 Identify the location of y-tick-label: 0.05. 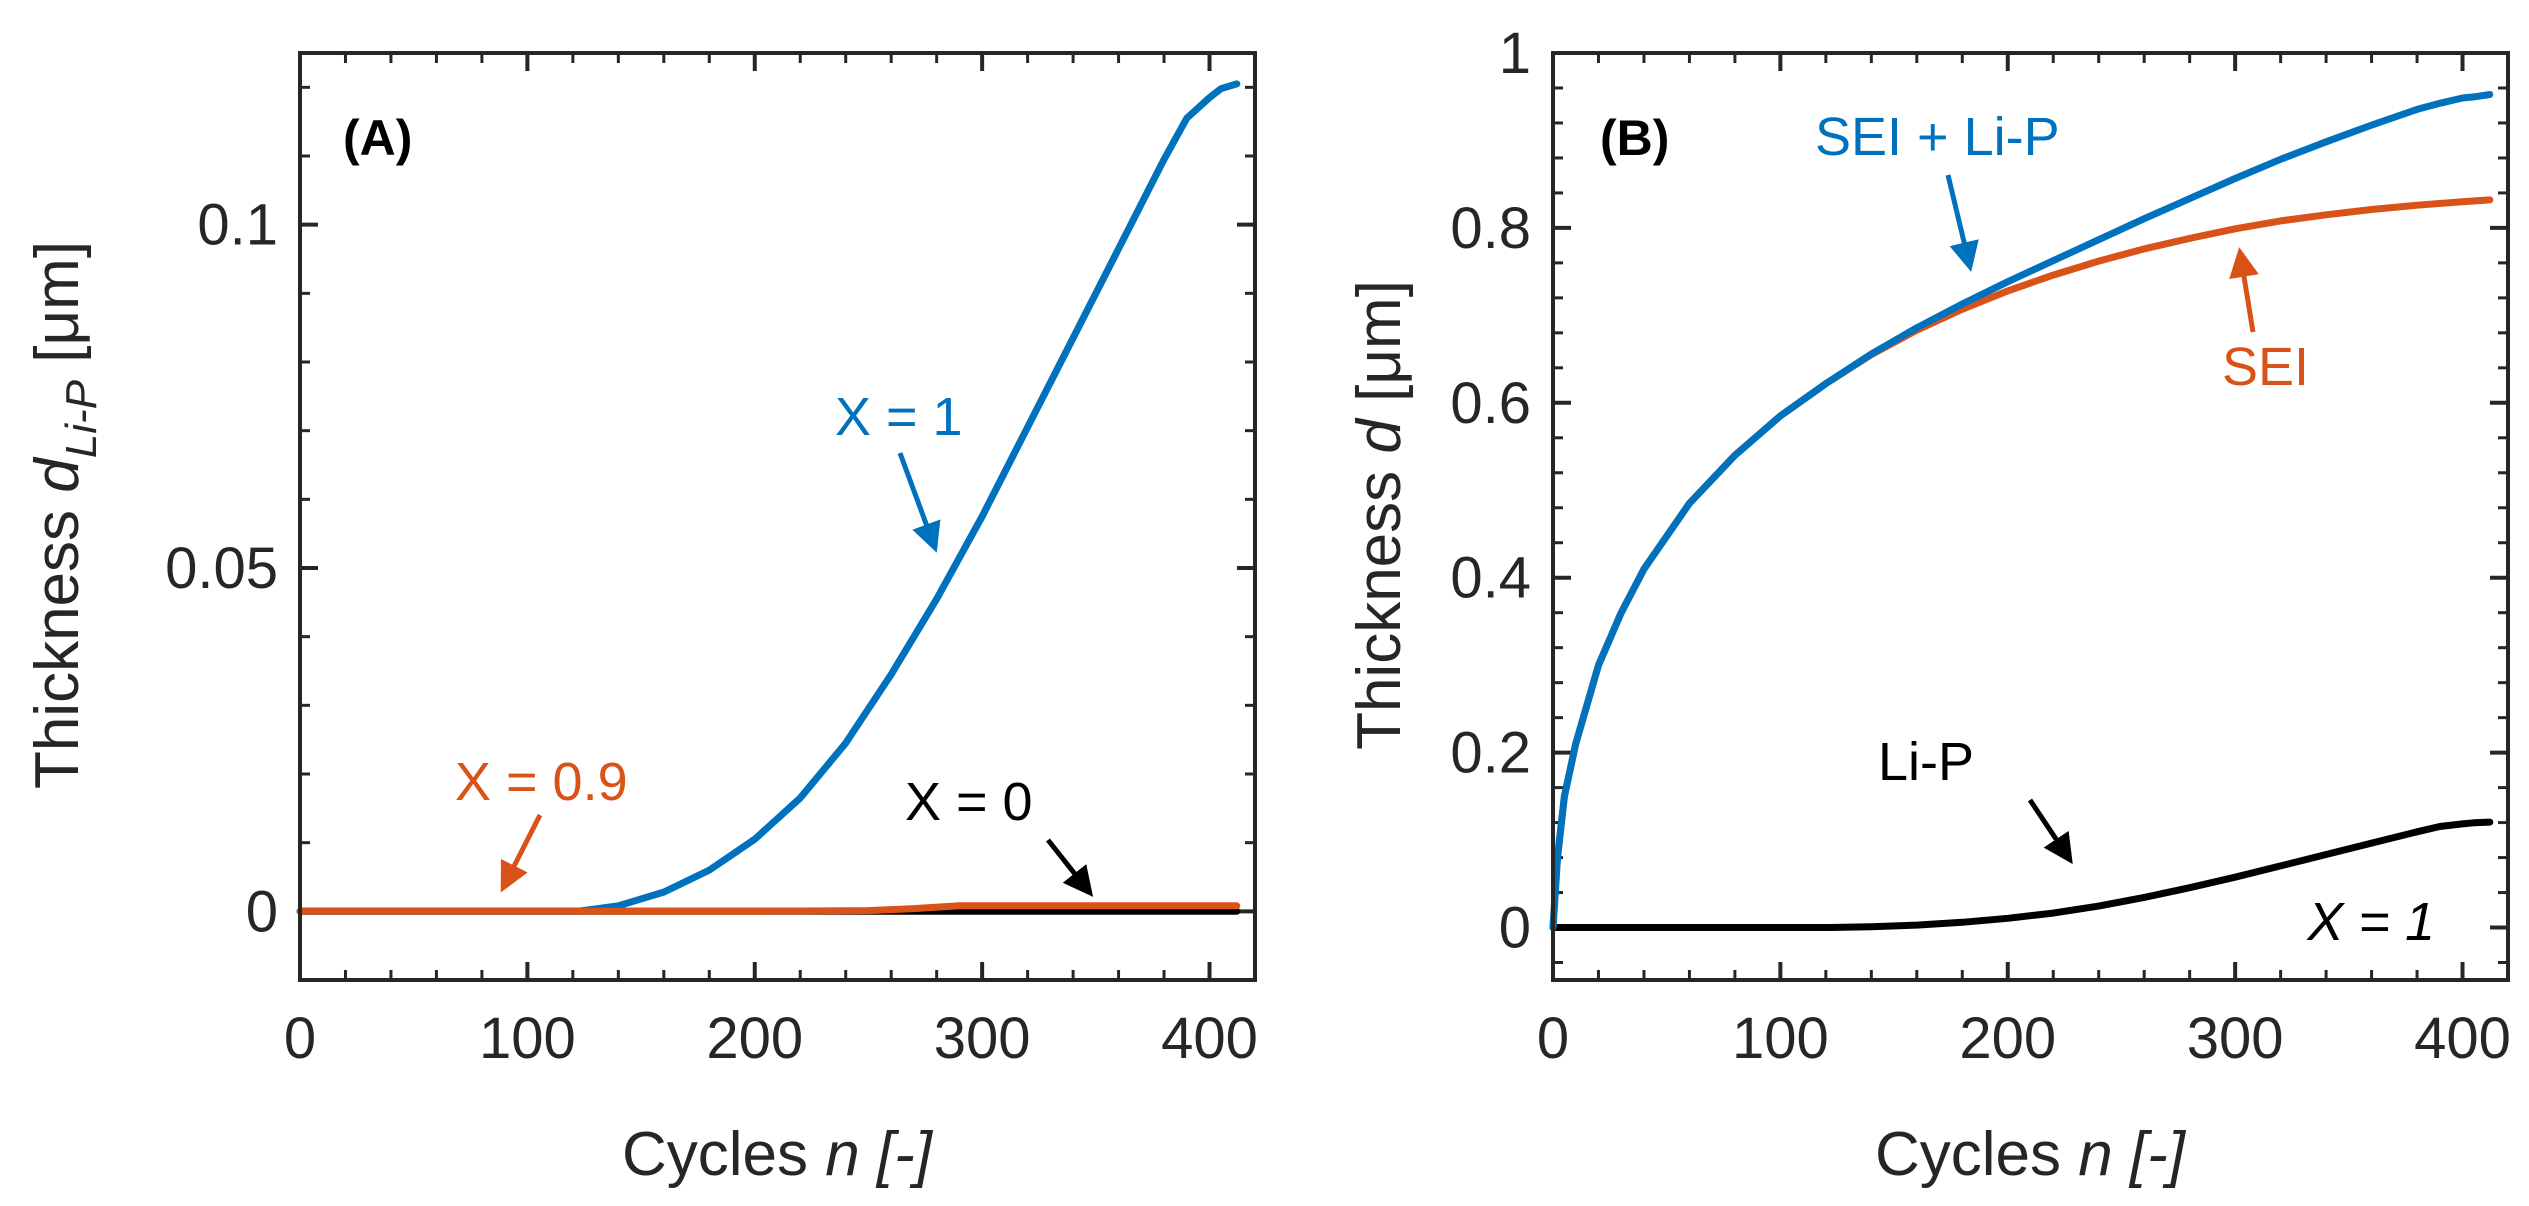
(221, 568).